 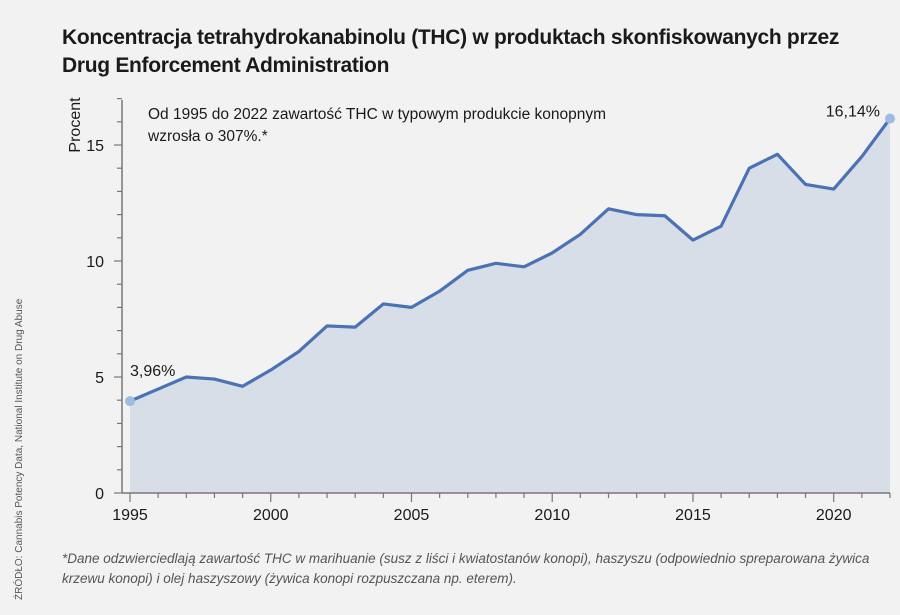 I want to click on x-tick-label: 2020, so click(x=834, y=515).